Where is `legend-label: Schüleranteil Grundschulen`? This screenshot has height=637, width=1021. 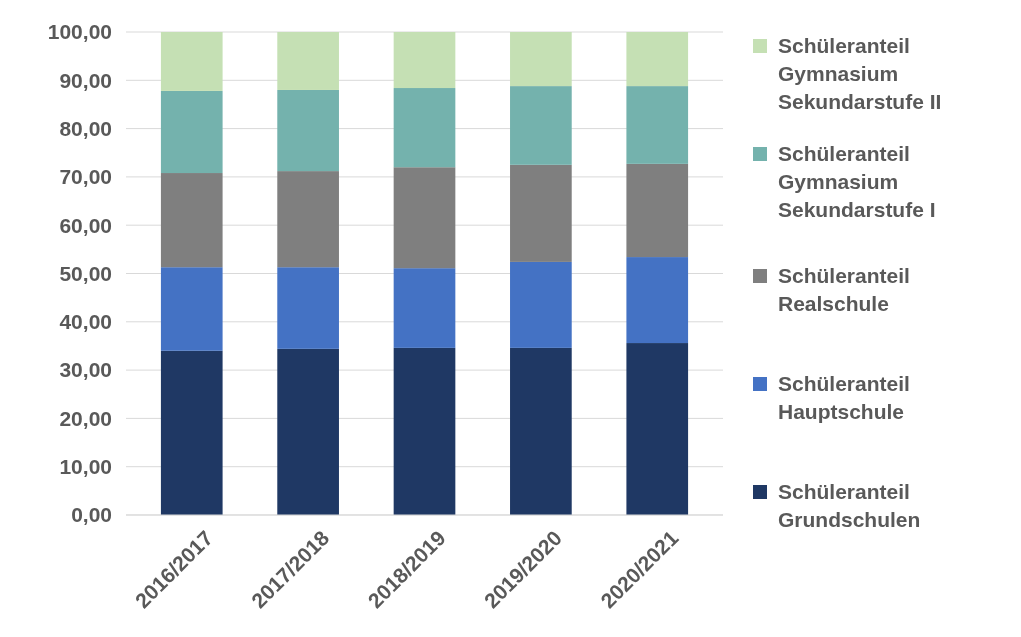 legend-label: Schüleranteil Grundschulen is located at coordinates (849, 506).